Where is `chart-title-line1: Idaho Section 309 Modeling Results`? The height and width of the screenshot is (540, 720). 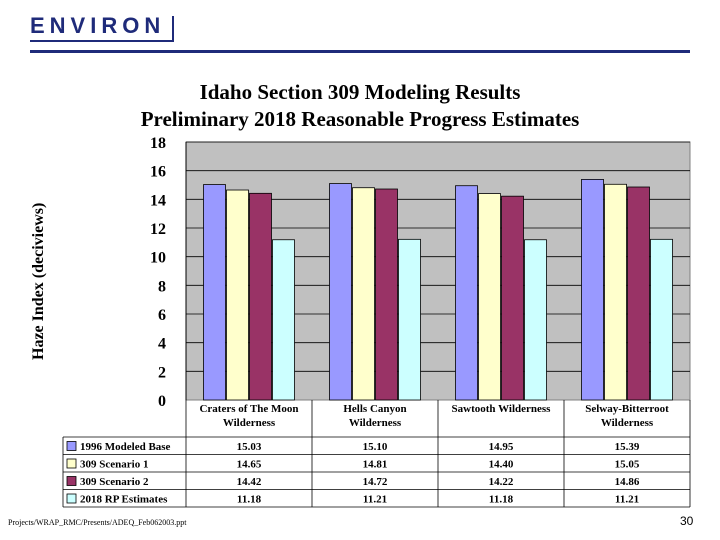
chart-title-line1: Idaho Section 309 Modeling Results is located at coordinates (360, 92).